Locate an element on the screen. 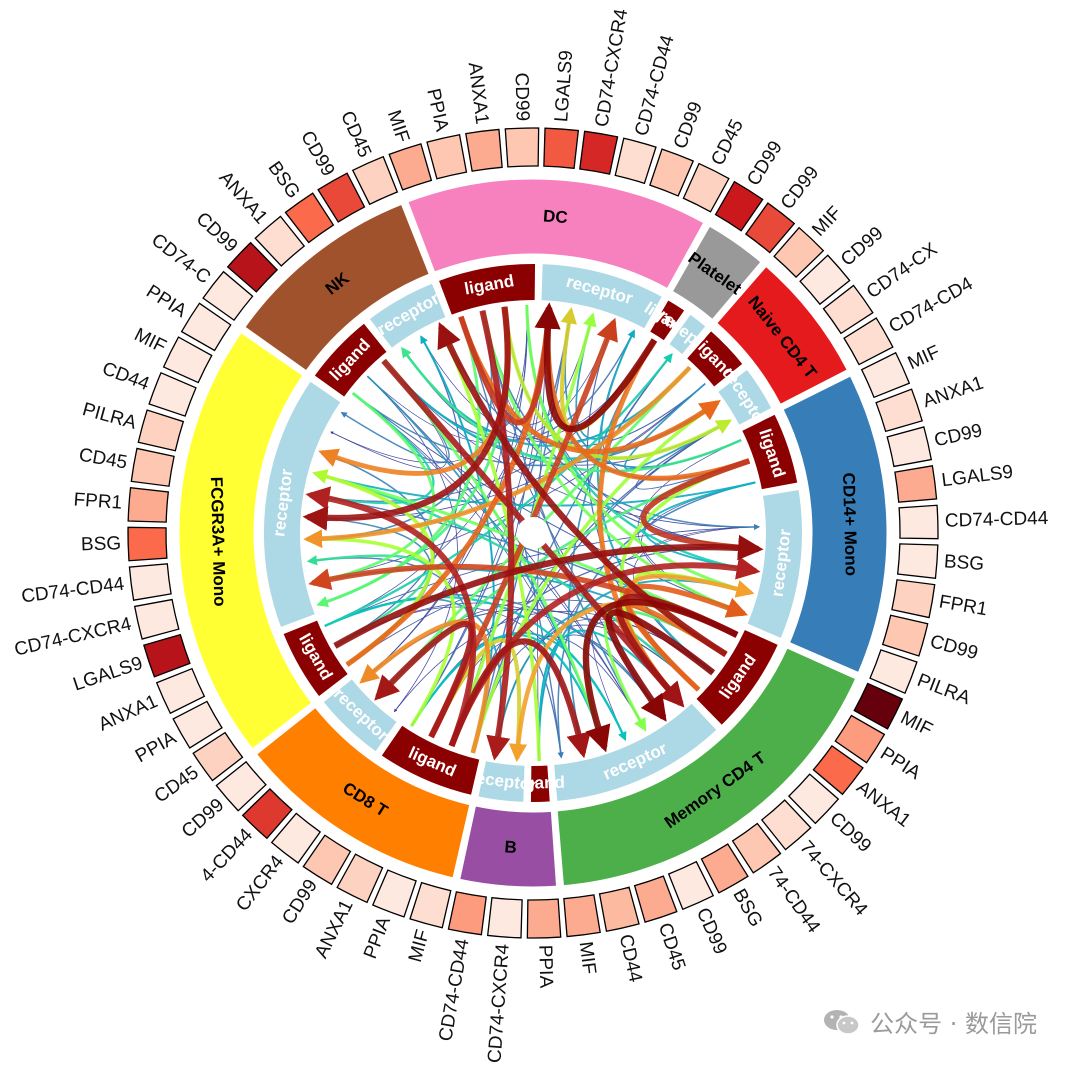  gene-label: PPIA is located at coordinates (900, 763).